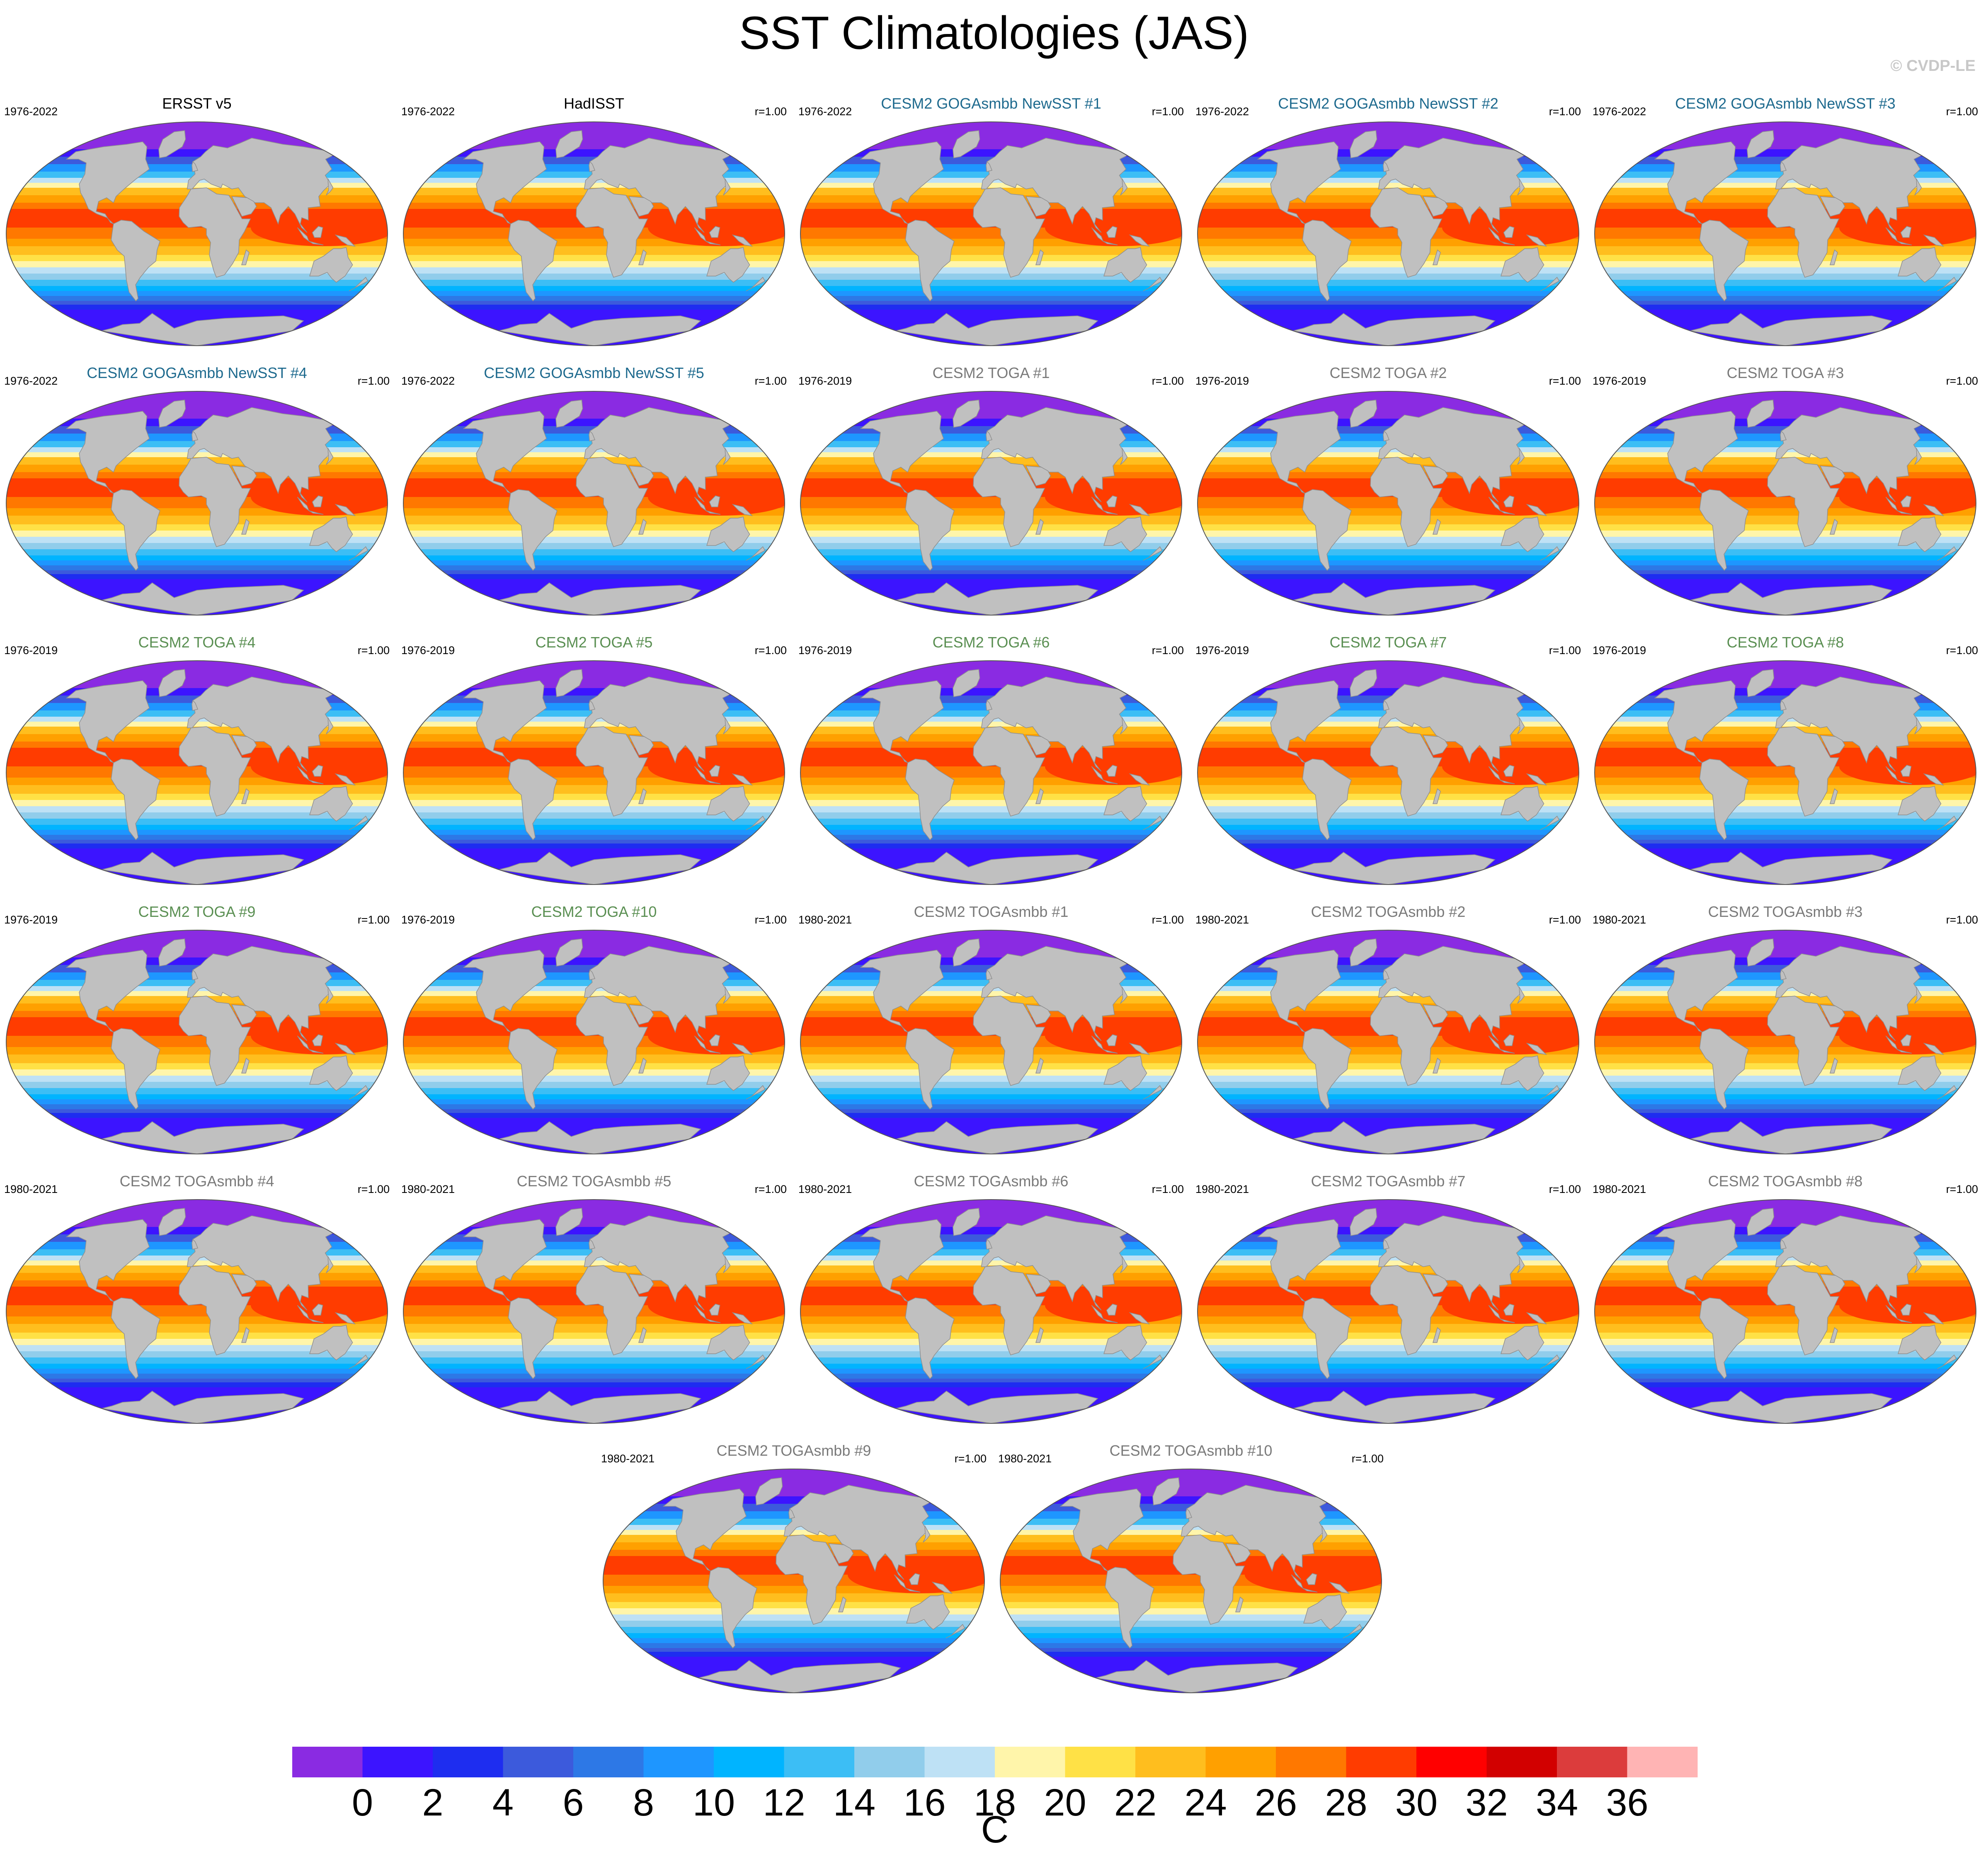 Image resolution: width=1988 pixels, height=1864 pixels. I want to click on panel-title: CESM2 TOGA #4, so click(197, 642).